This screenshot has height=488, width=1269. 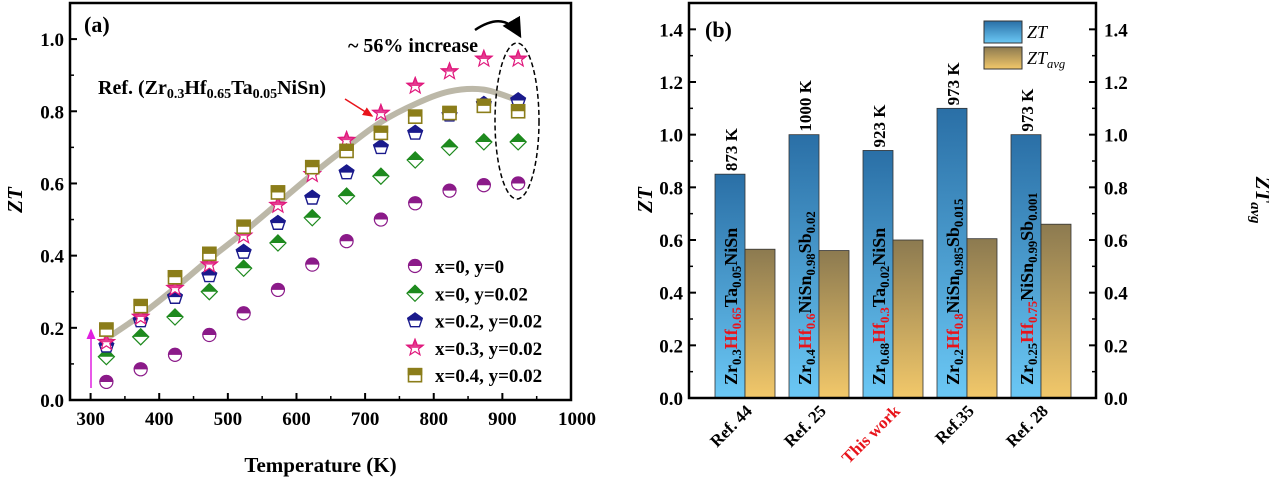 I want to click on y-tick-label-right: 1.4, so click(x=1116, y=30).